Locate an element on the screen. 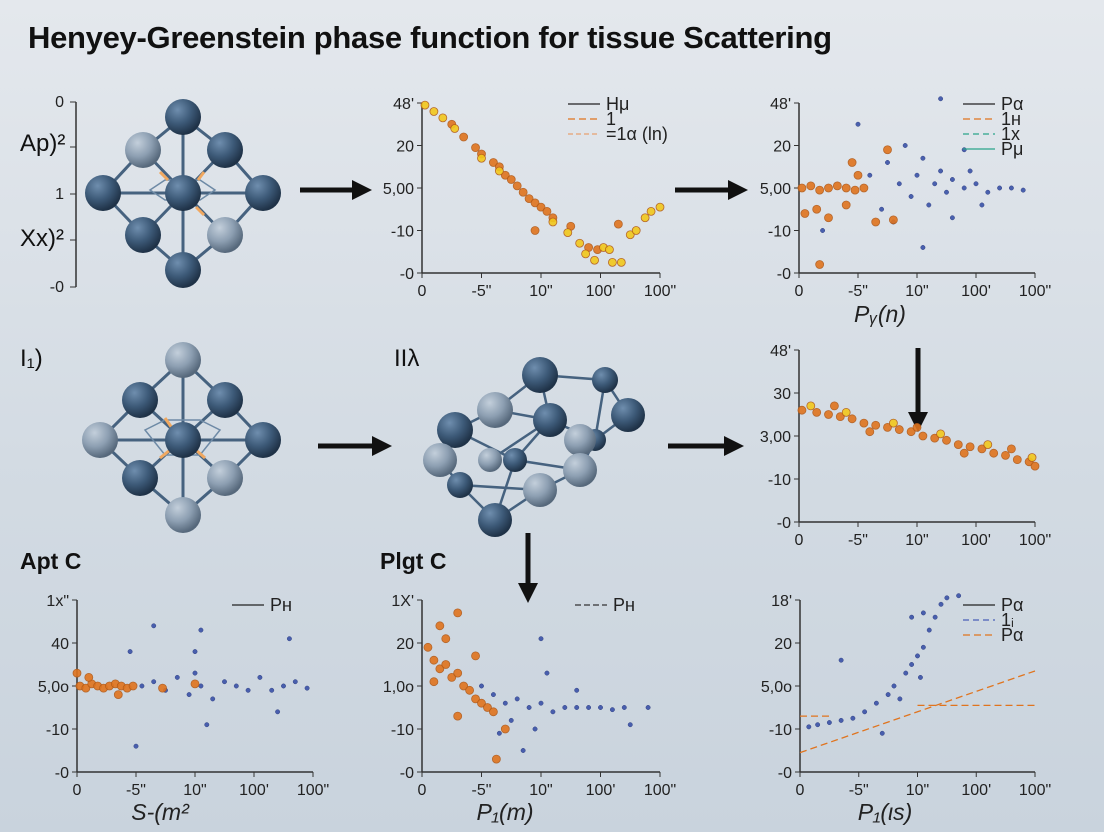 Image resolution: width=1104 pixels, height=832 pixels. y-tick-label: 30 is located at coordinates (782, 394).